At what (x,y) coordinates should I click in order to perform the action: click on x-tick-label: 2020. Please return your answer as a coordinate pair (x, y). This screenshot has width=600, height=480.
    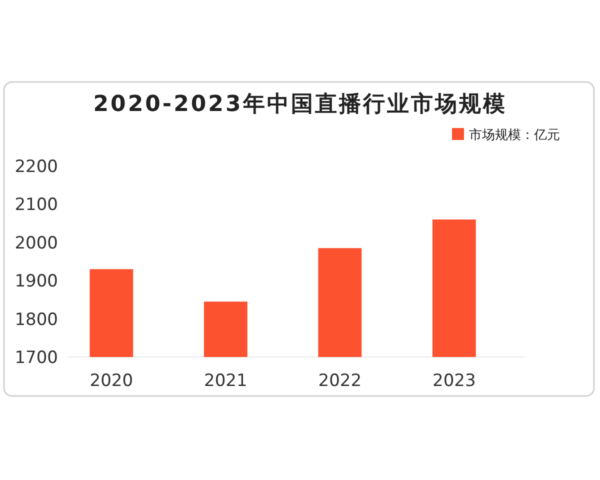
    Looking at the image, I should click on (112, 381).